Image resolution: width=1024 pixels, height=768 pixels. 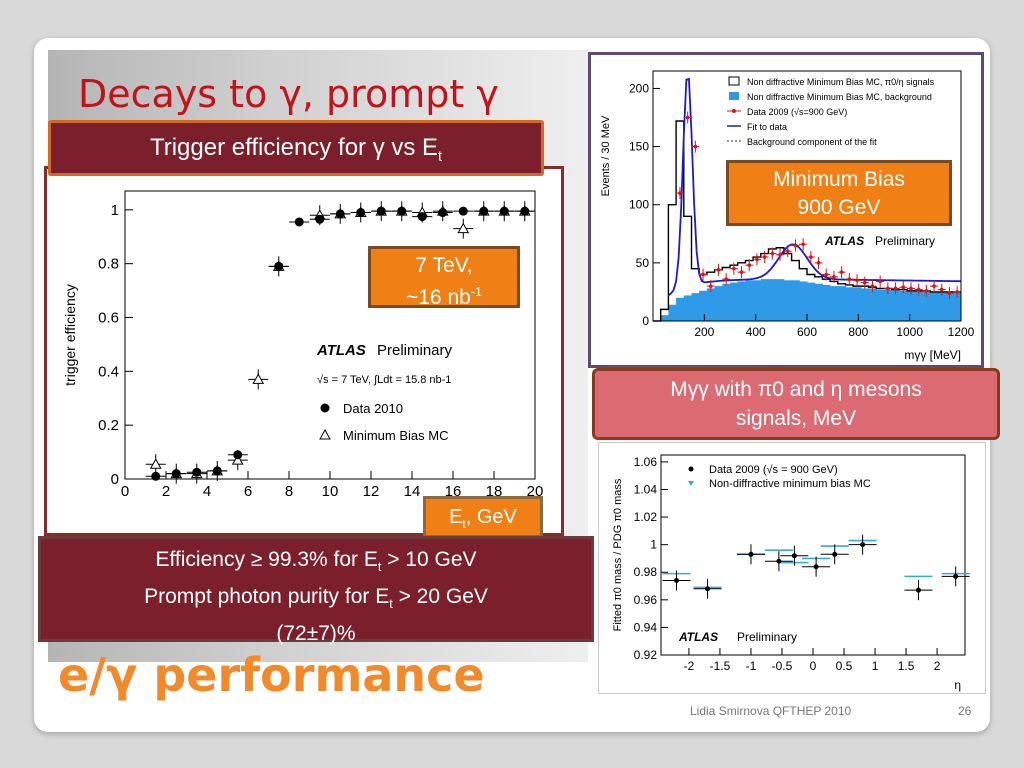 I want to click on x-tick-label: 400, so click(x=756, y=332).